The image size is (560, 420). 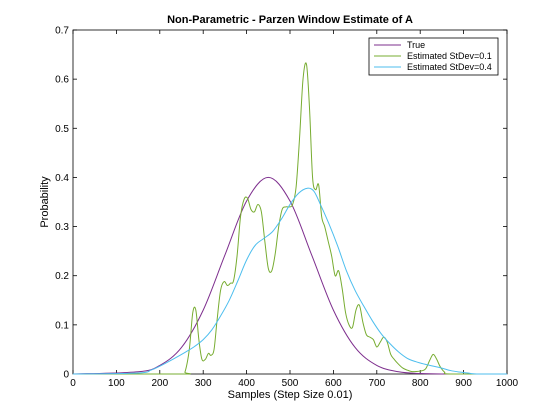 I want to click on x-tick-label: 100, so click(x=116, y=383).